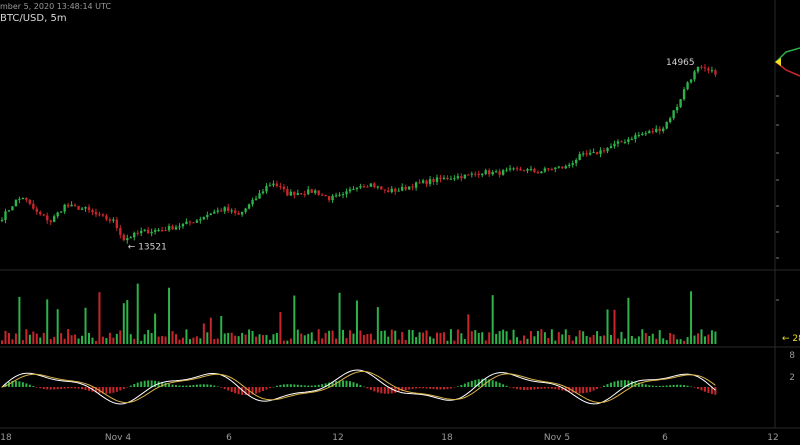  I want to click on right-price-axis, so click(787, 174).